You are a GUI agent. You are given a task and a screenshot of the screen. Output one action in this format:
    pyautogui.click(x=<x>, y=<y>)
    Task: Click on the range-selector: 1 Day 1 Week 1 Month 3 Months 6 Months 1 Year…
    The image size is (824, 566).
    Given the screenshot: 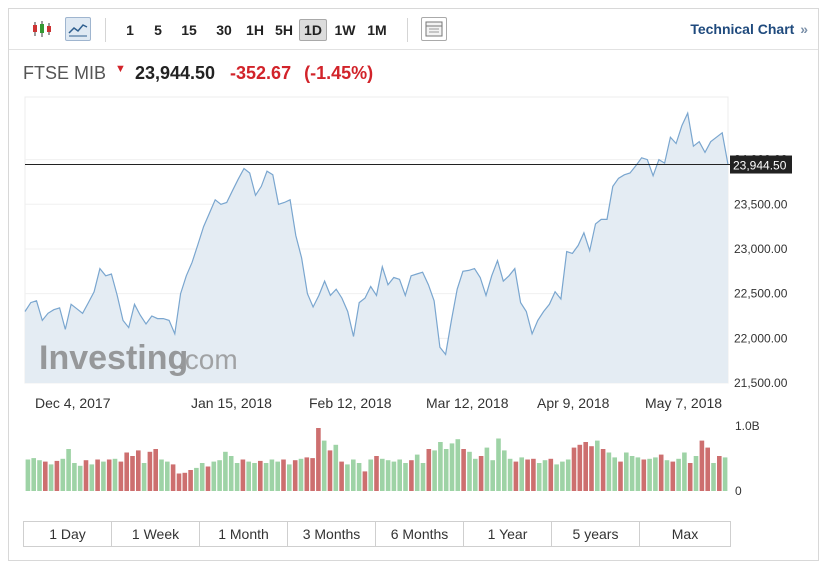 What is the action you would take?
    pyautogui.click(x=377, y=534)
    